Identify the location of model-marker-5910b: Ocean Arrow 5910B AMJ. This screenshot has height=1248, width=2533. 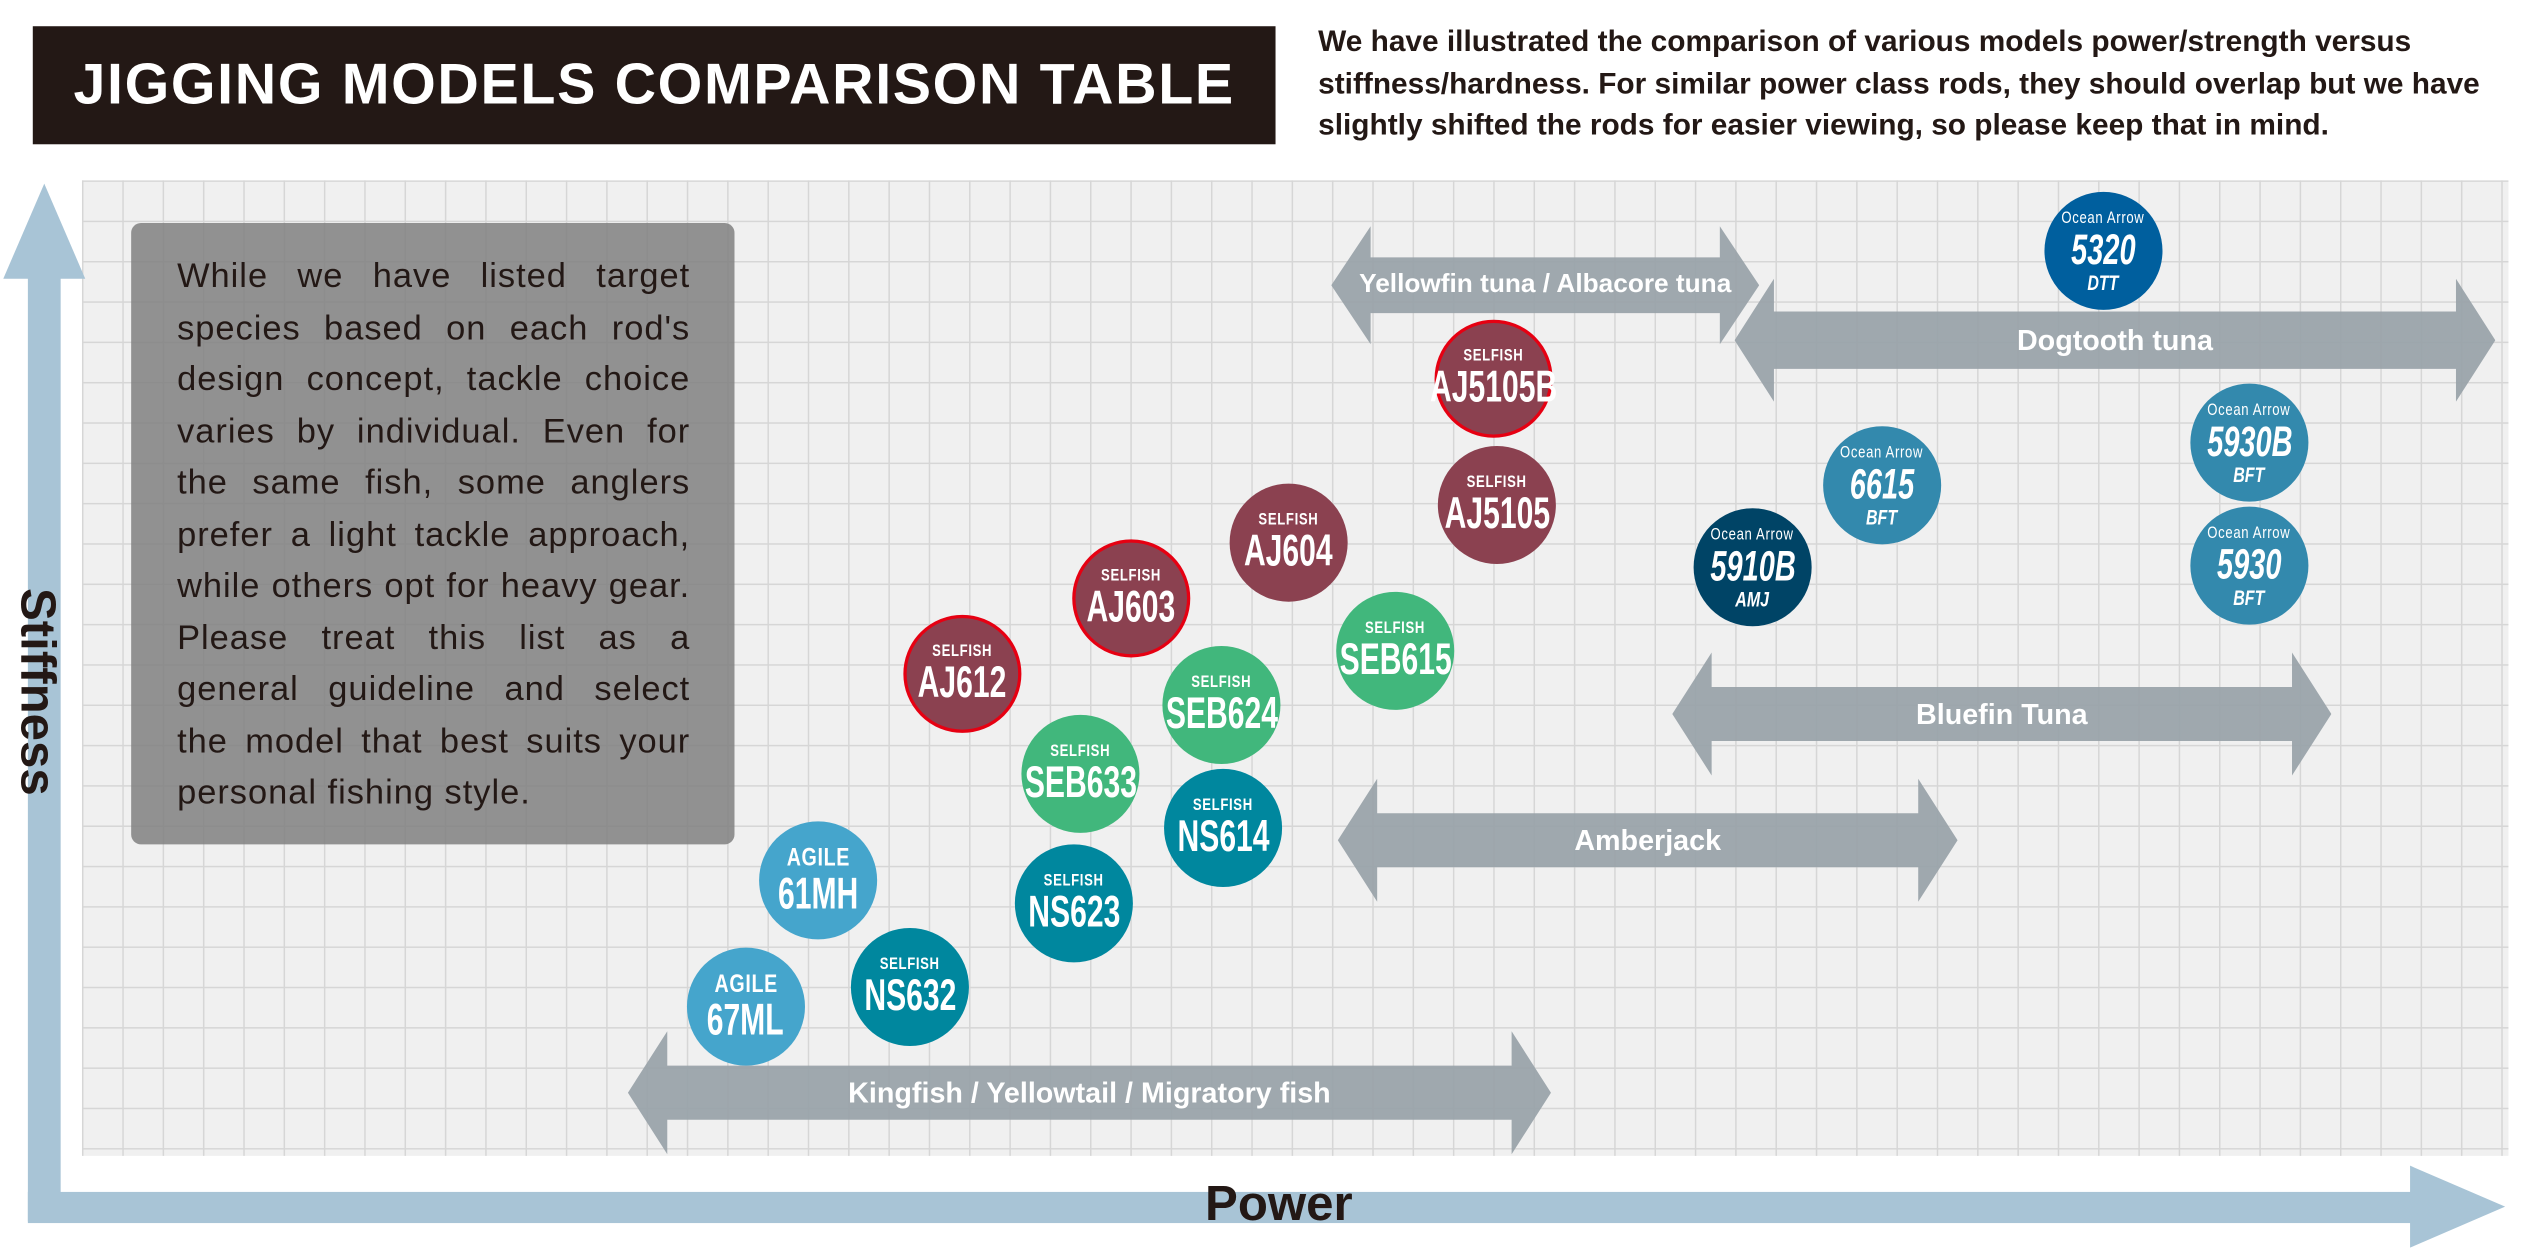
(1752, 567).